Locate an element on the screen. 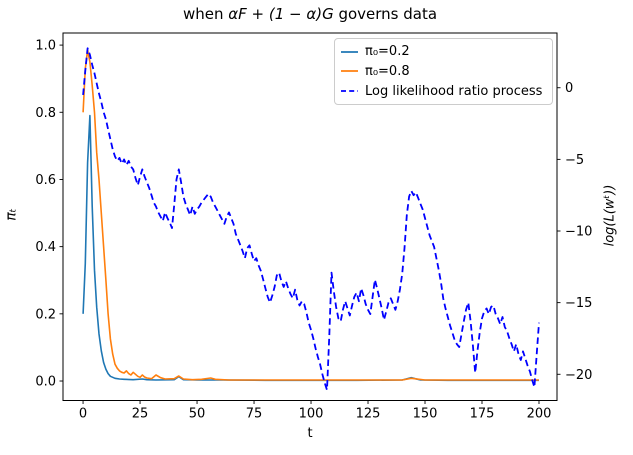  x-tick-label: 100 is located at coordinates (311, 414).